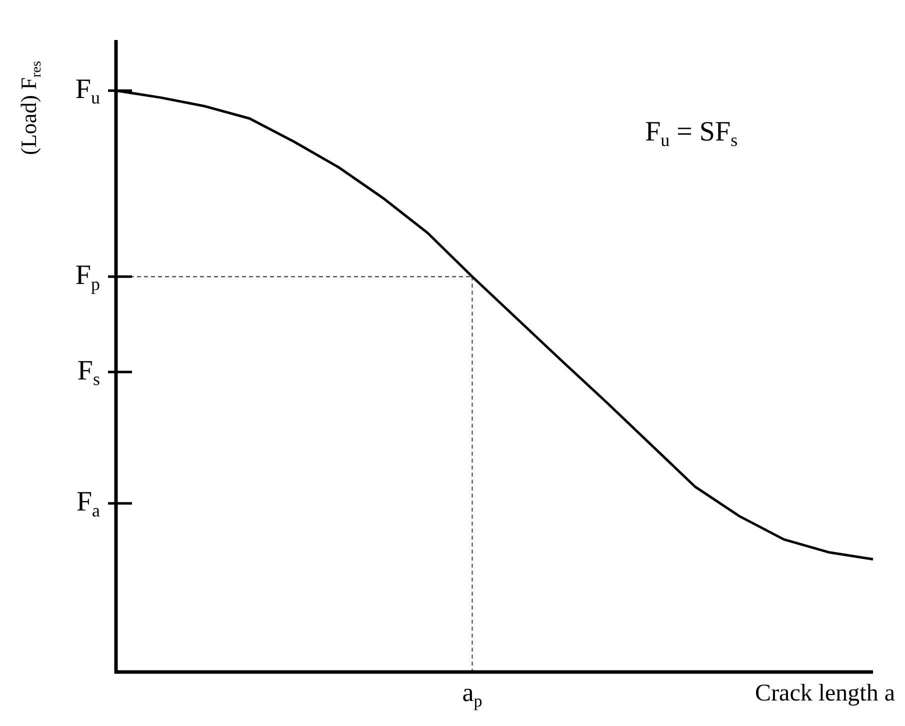 The image size is (905, 726). What do you see at coordinates (825, 693) in the screenshot?
I see `x-axis-title: Crack length a` at bounding box center [825, 693].